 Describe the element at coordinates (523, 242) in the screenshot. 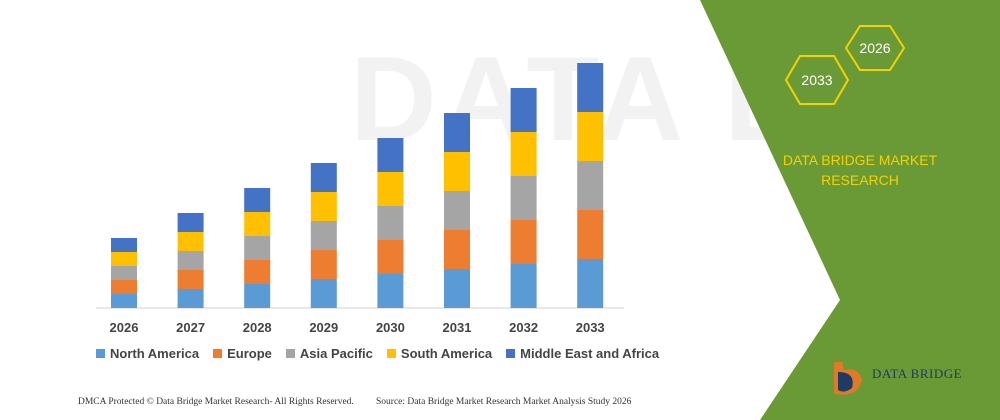

I see `bar-segment-2032-europe` at that location.